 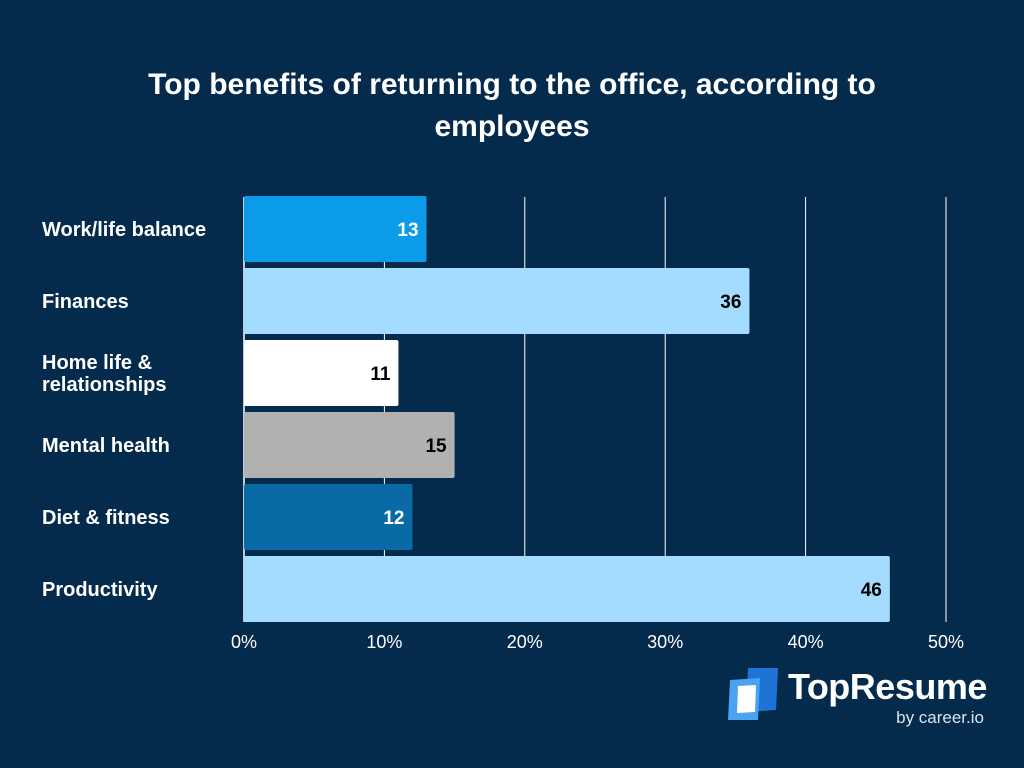 I want to click on x-tick-label: 0%, so click(x=244, y=642).